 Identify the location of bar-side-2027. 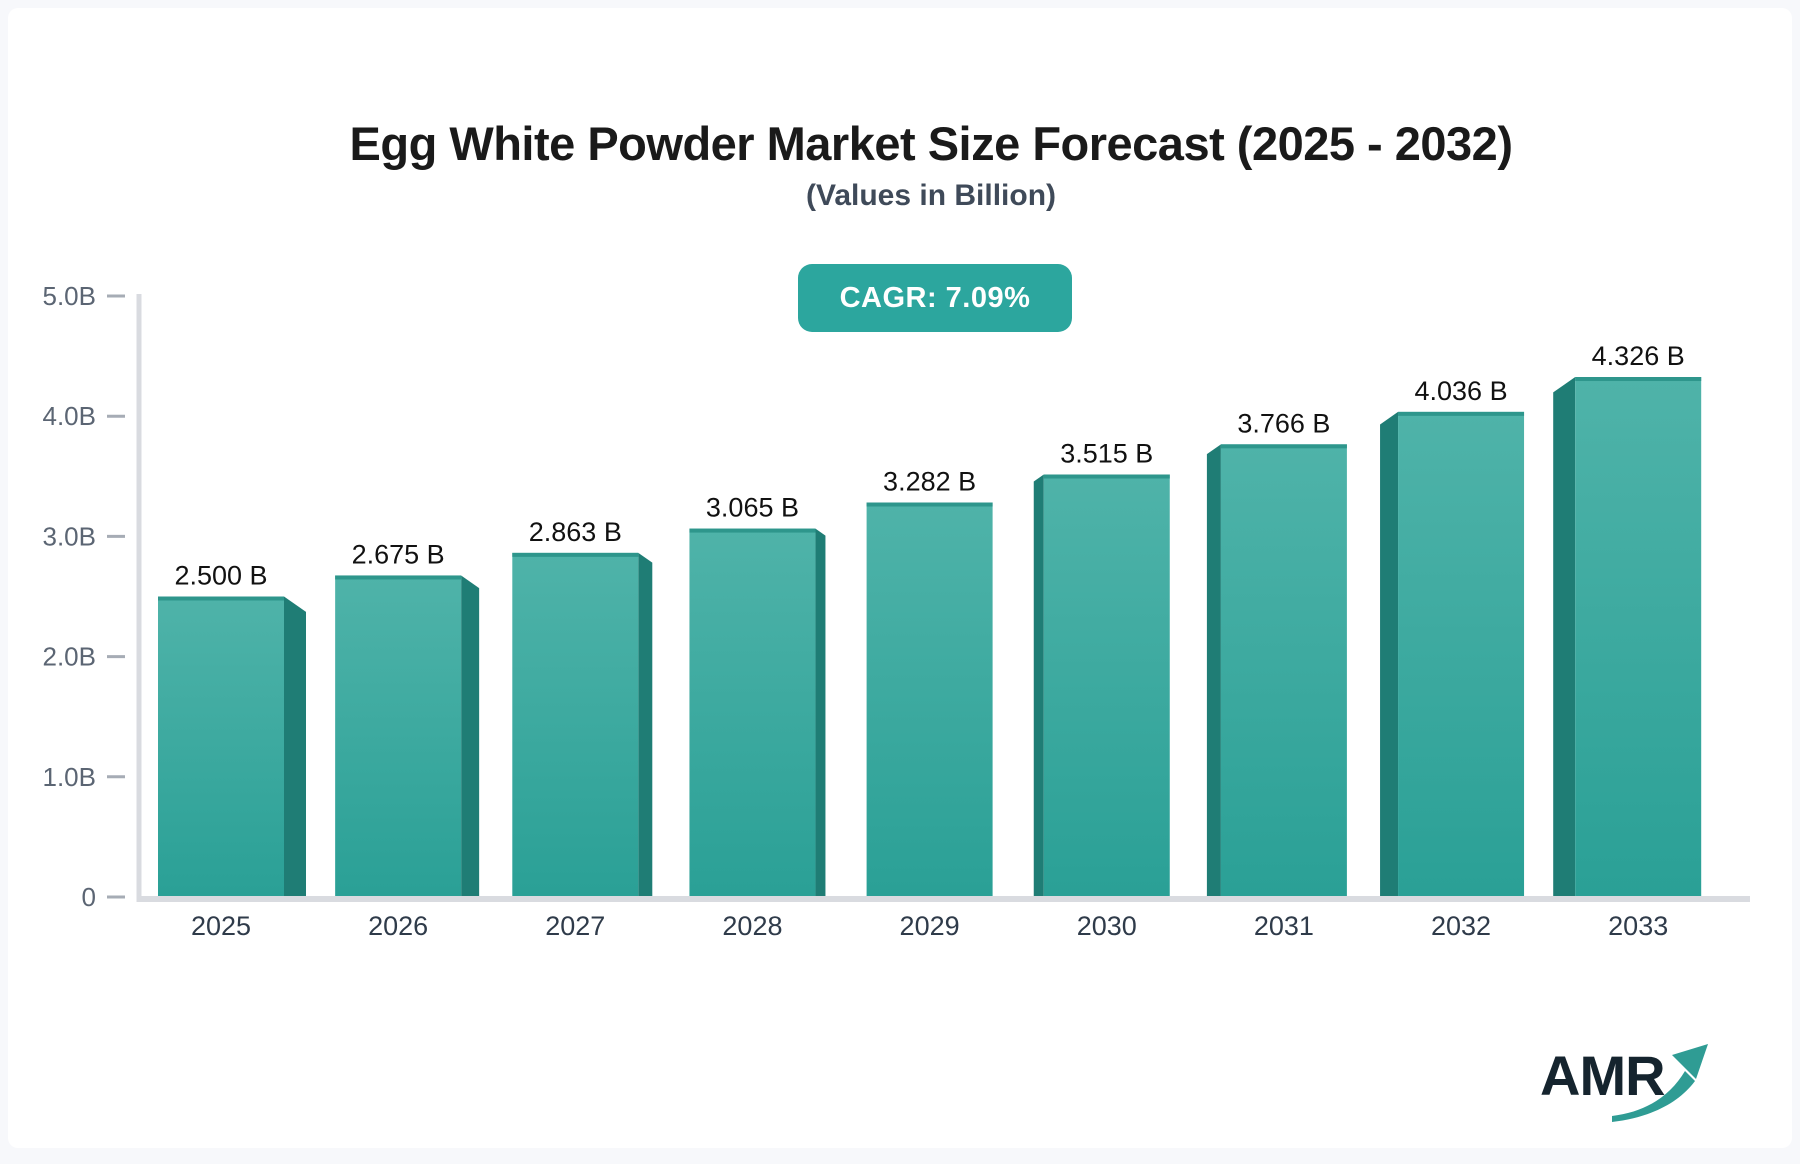
(645, 724).